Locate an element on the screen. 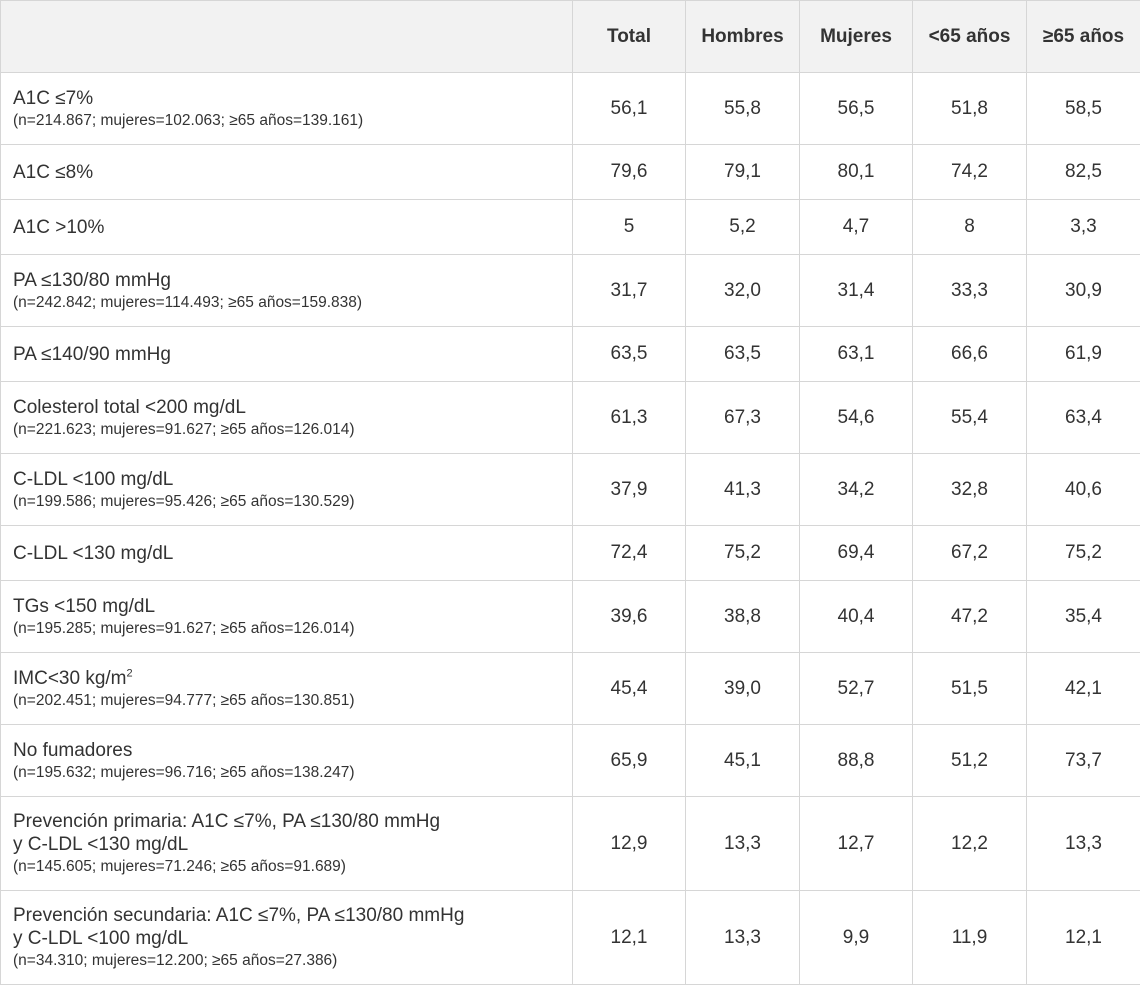 The width and height of the screenshot is (1140, 998). table-row: C-LDL <130 mg/dL 72,4 75,2 69,4 67,2 75,2 is located at coordinates (570, 553).